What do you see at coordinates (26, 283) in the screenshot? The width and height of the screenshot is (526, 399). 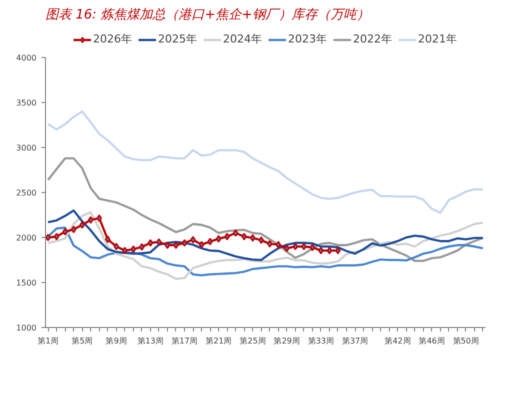 I see `y-tick-label: 1500` at bounding box center [26, 283].